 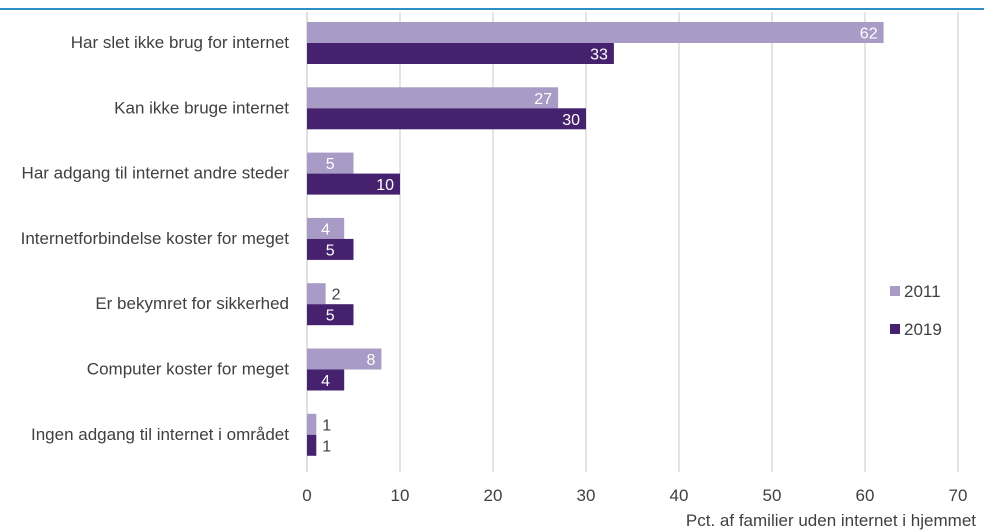 What do you see at coordinates (895, 329) in the screenshot?
I see `legend-swatch-2019` at bounding box center [895, 329].